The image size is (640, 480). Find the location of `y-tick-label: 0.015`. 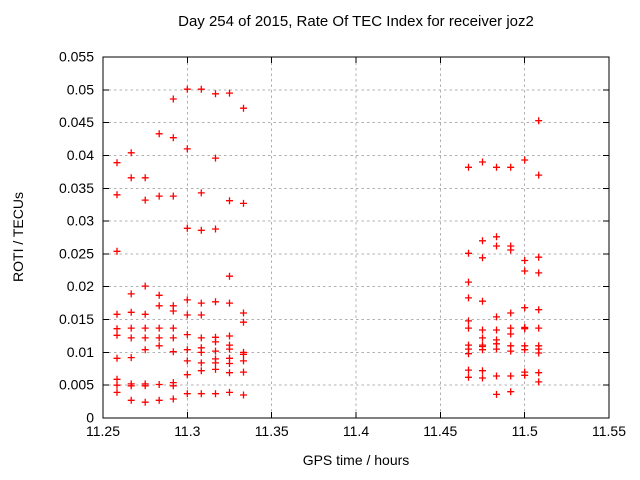

y-tick-label: 0.015 is located at coordinates (76, 319).